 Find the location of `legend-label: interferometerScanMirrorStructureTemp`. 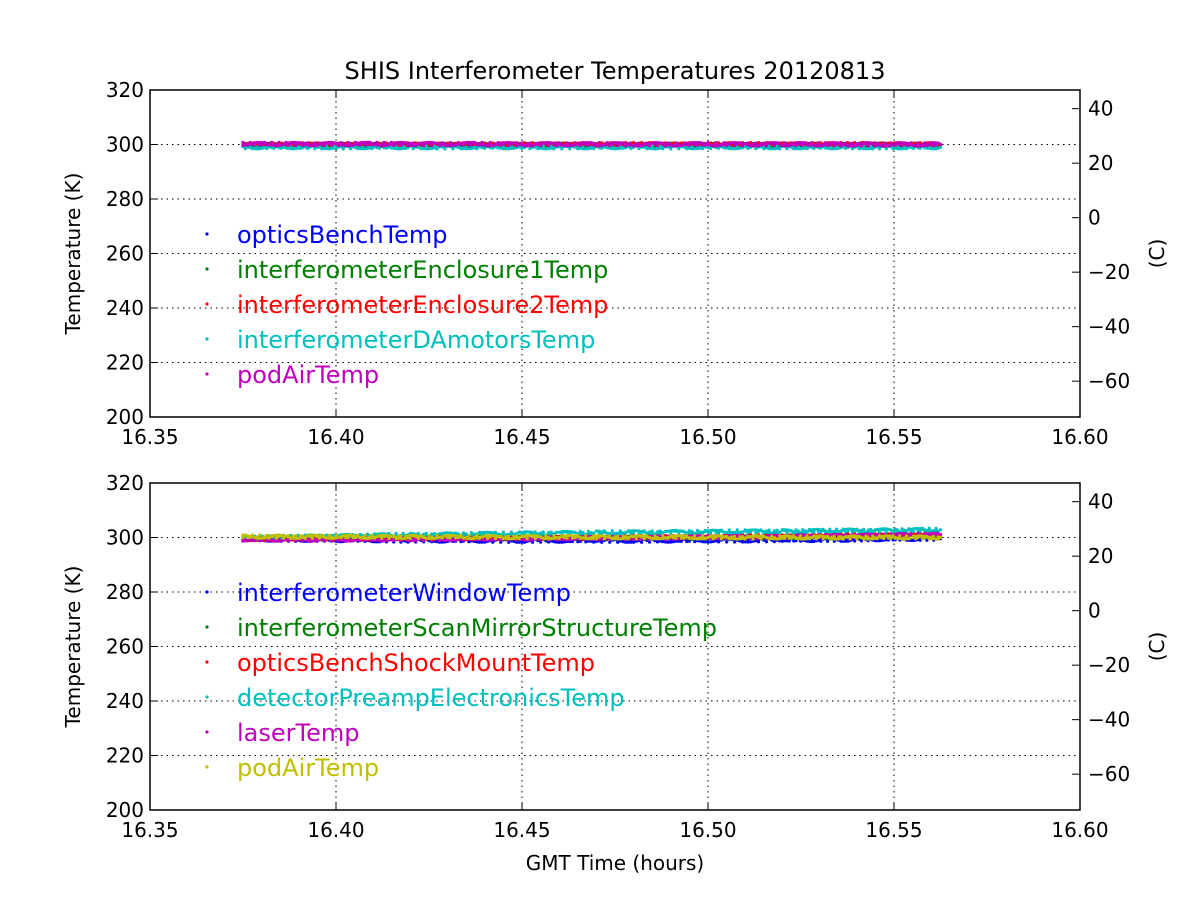

legend-label: interferometerScanMirrorStructureTemp is located at coordinates (477, 628).